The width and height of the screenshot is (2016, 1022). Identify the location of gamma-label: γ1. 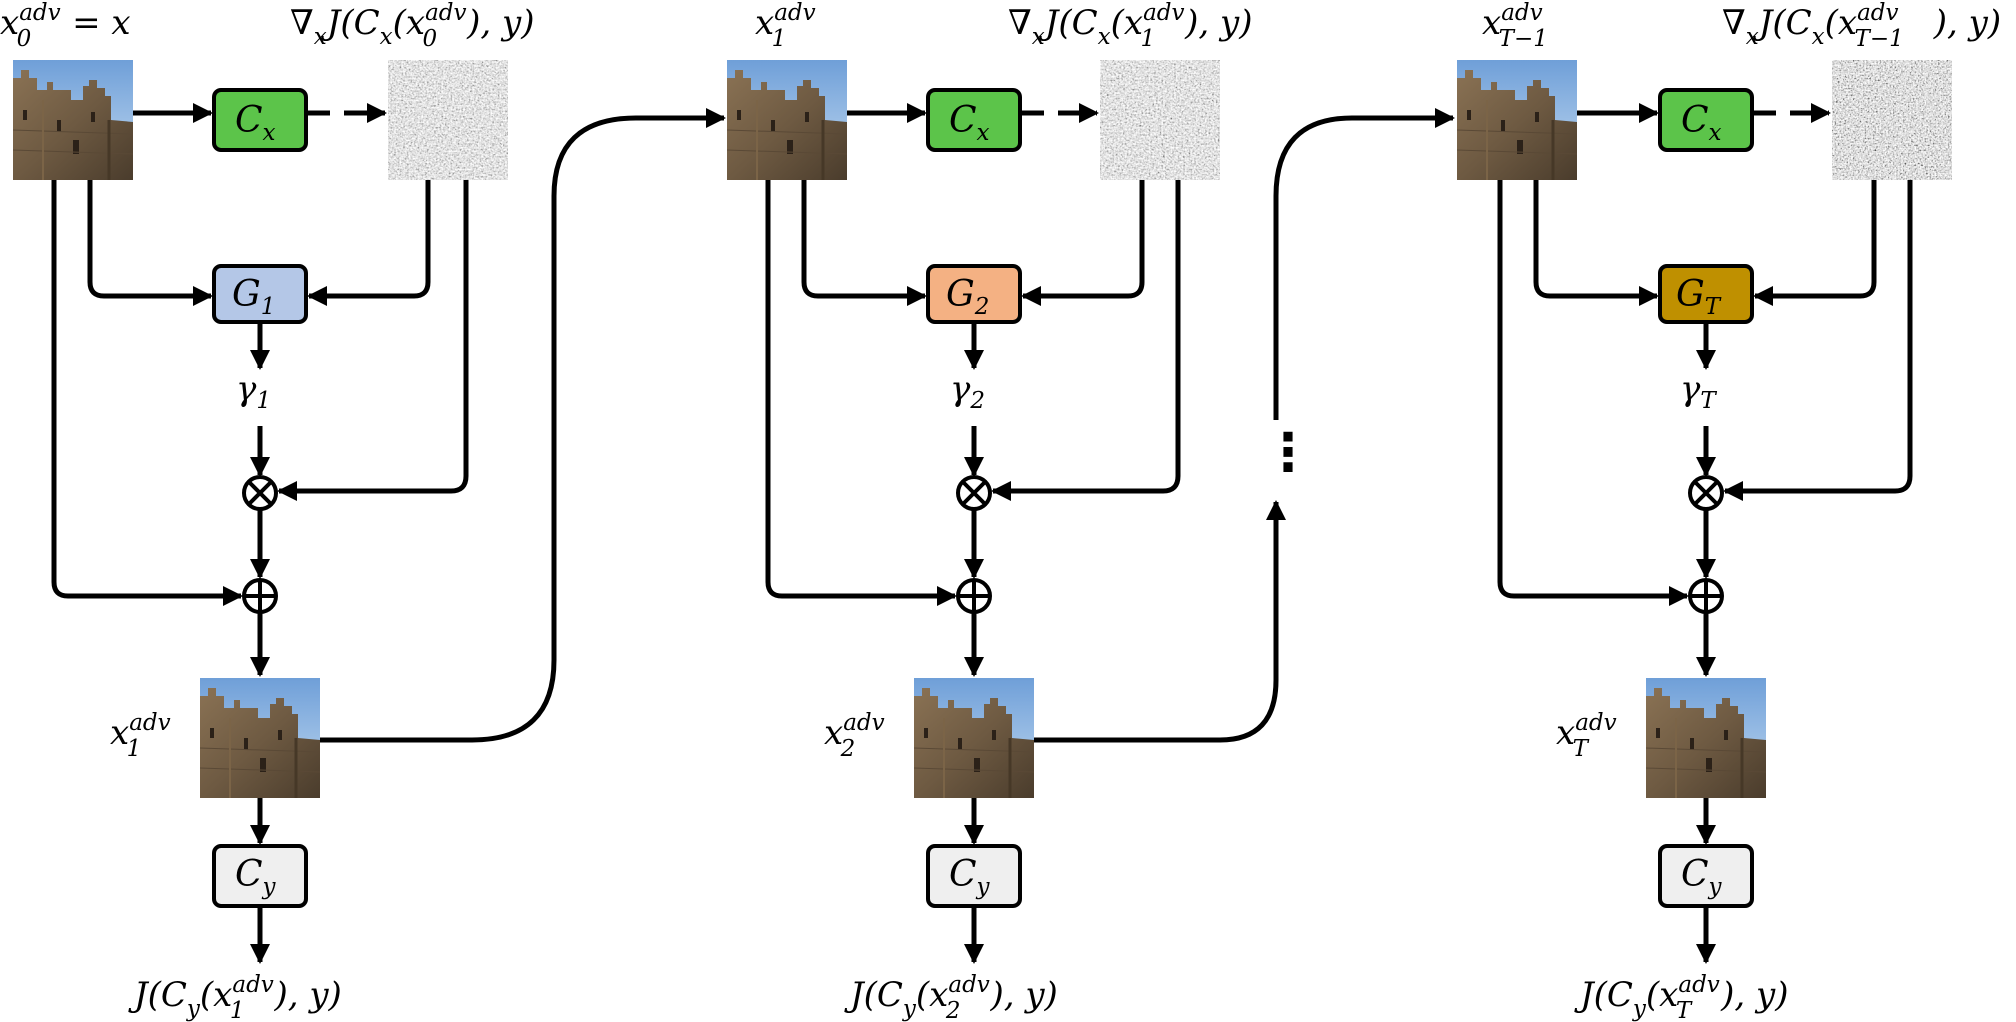
(253, 391).